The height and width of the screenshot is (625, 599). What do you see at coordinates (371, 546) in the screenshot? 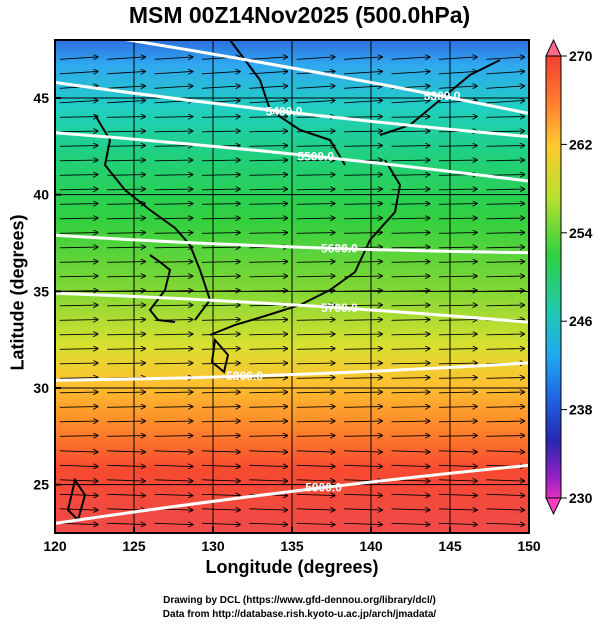
I see `x-tick-label: 140` at bounding box center [371, 546].